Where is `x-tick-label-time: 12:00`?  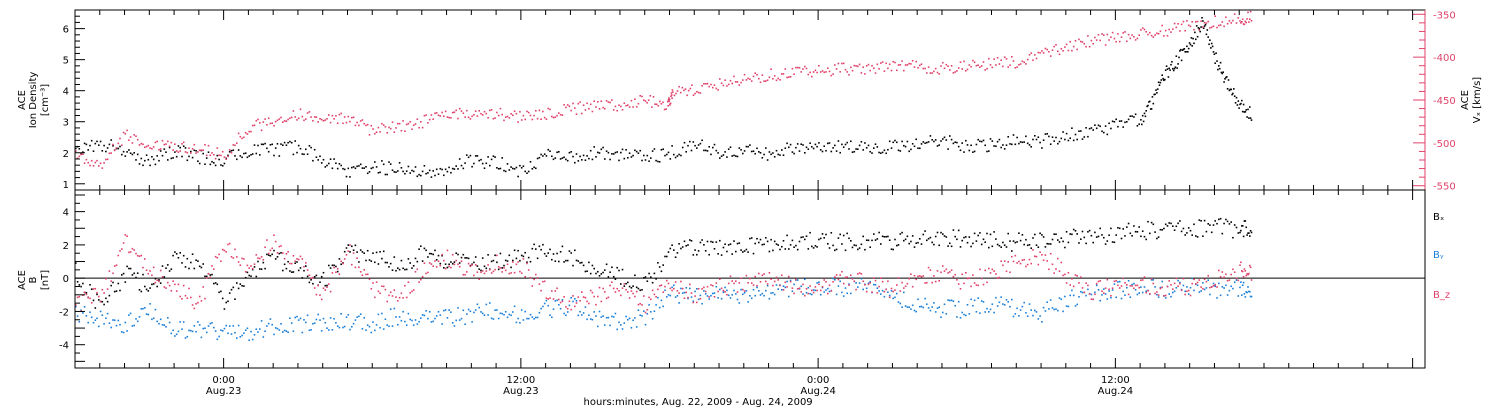 x-tick-label-time: 12:00 is located at coordinates (1115, 380).